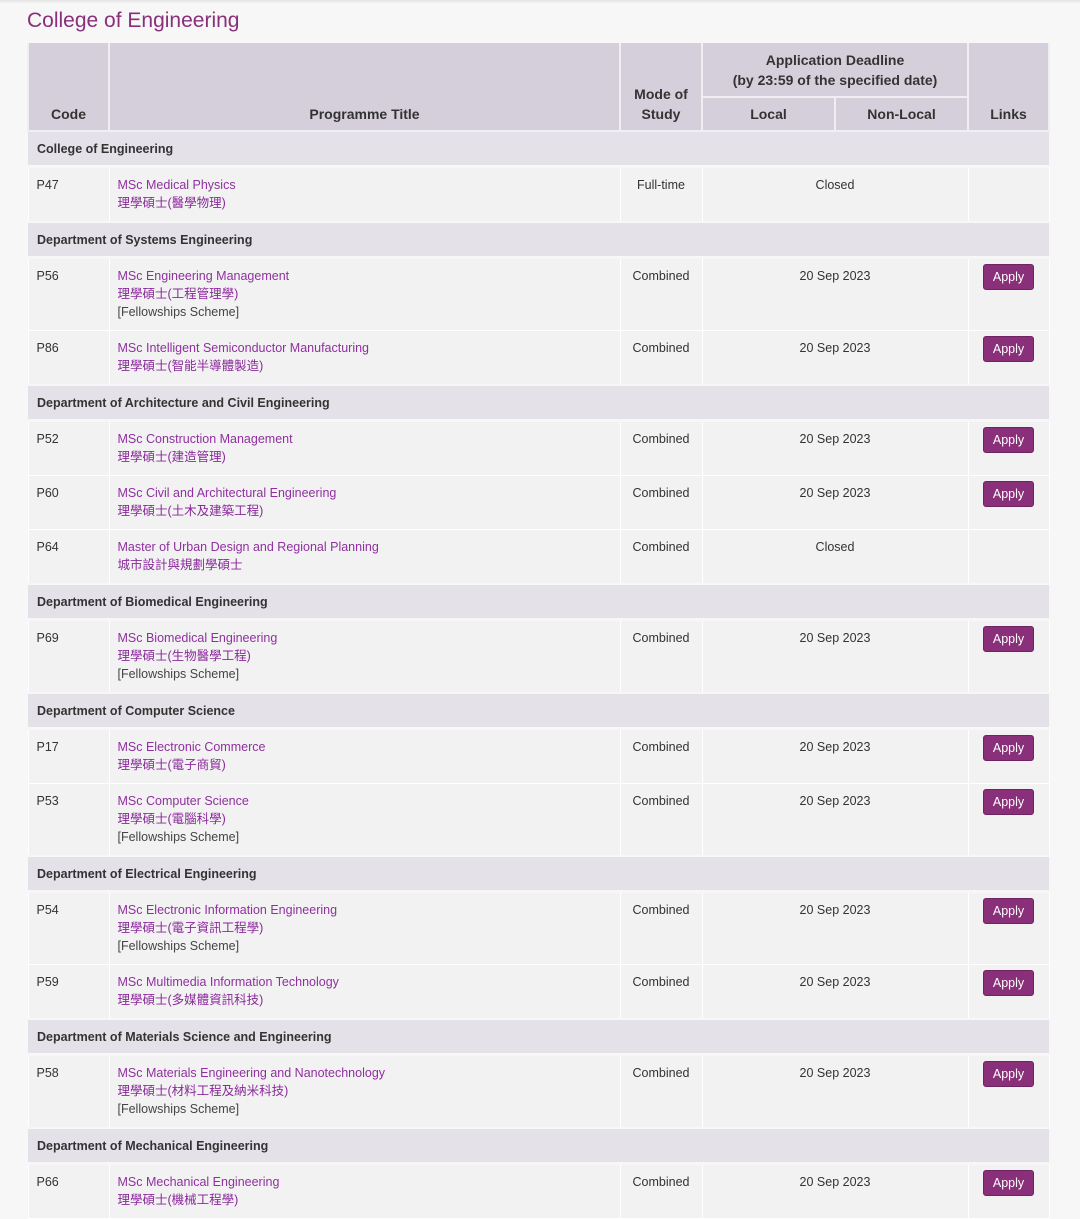  I want to click on group-row: Department of Mechanical Engineering, so click(539, 1146).